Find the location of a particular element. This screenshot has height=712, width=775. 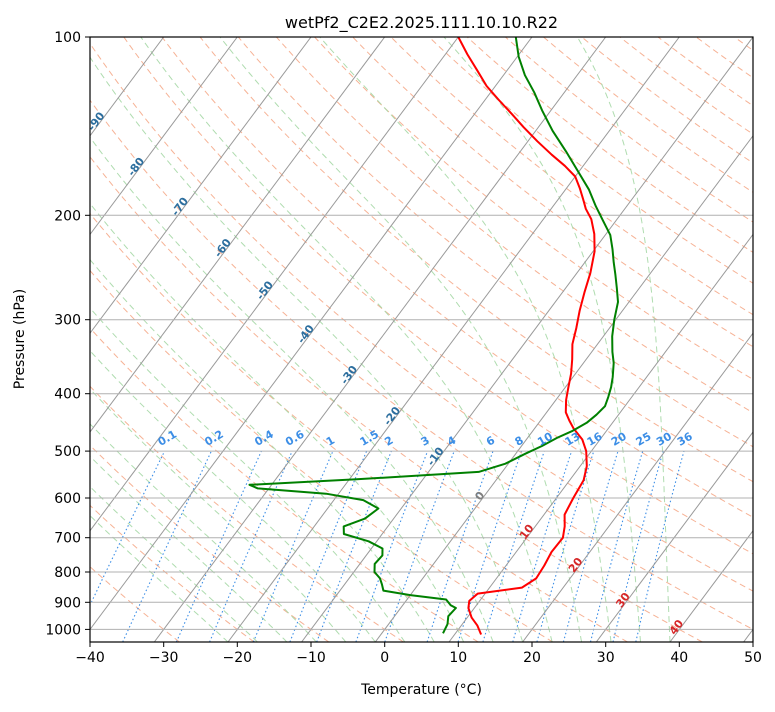

x-tick-label: 10 is located at coordinates (458, 658).